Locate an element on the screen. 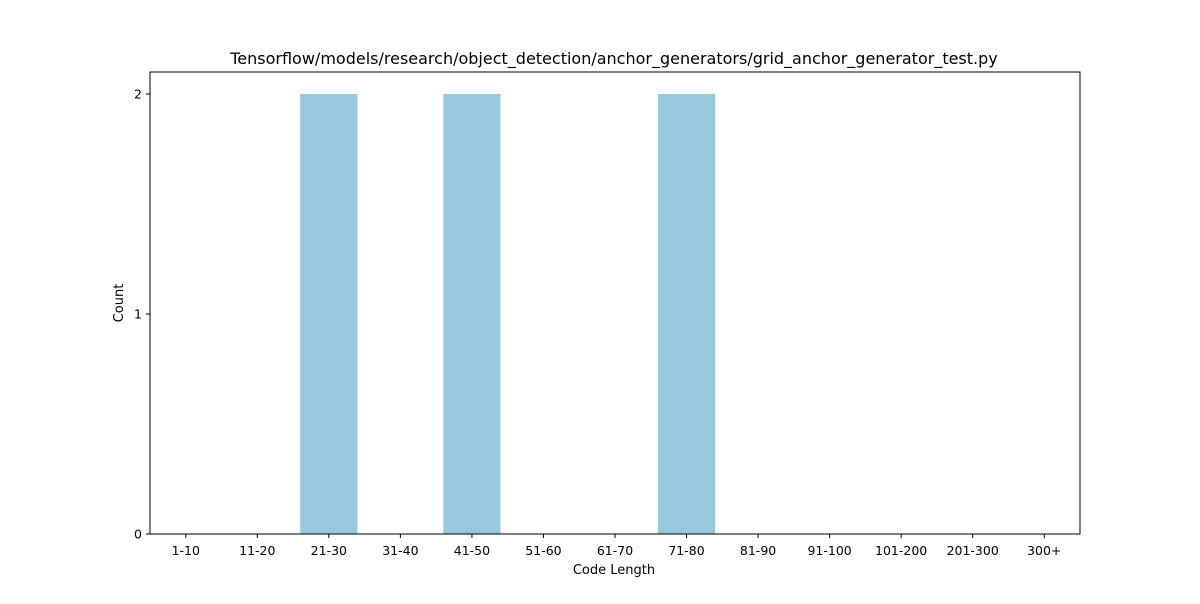 This screenshot has height=604, width=1200. x-tick-label: 41-50 is located at coordinates (472, 550).